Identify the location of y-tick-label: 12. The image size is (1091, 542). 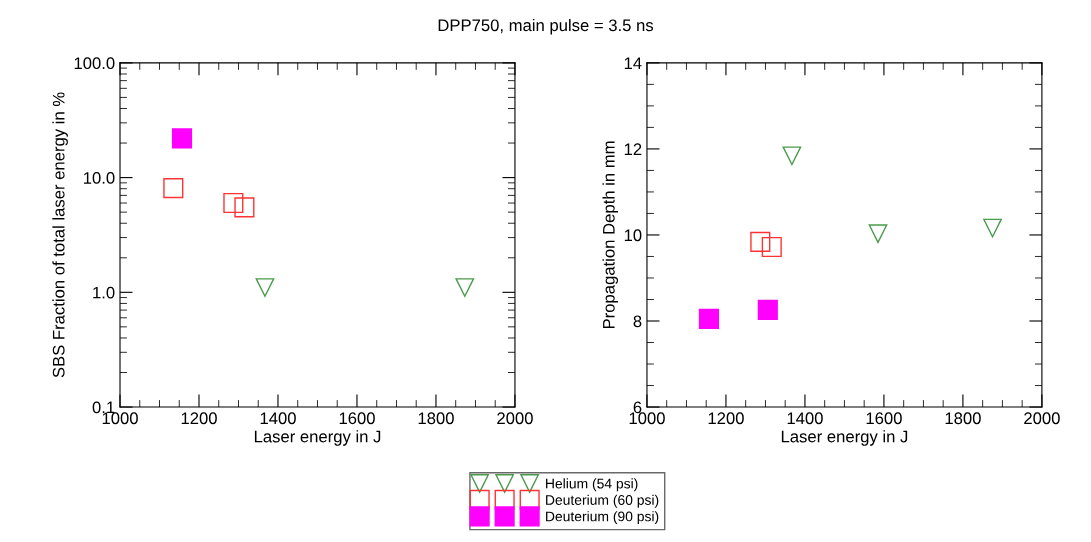
(633, 149).